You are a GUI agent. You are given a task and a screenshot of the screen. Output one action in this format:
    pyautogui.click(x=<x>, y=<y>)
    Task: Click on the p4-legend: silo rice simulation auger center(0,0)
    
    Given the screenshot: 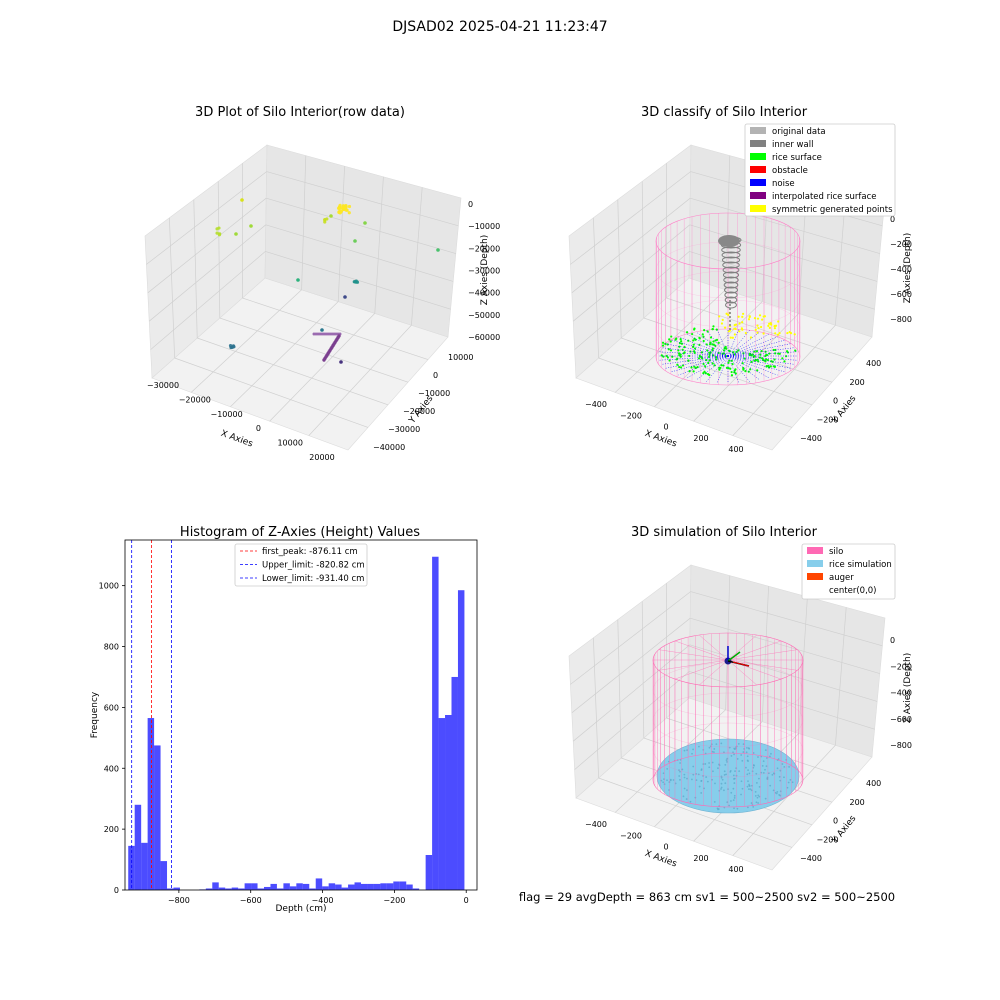 What is the action you would take?
    pyautogui.click(x=848, y=571)
    